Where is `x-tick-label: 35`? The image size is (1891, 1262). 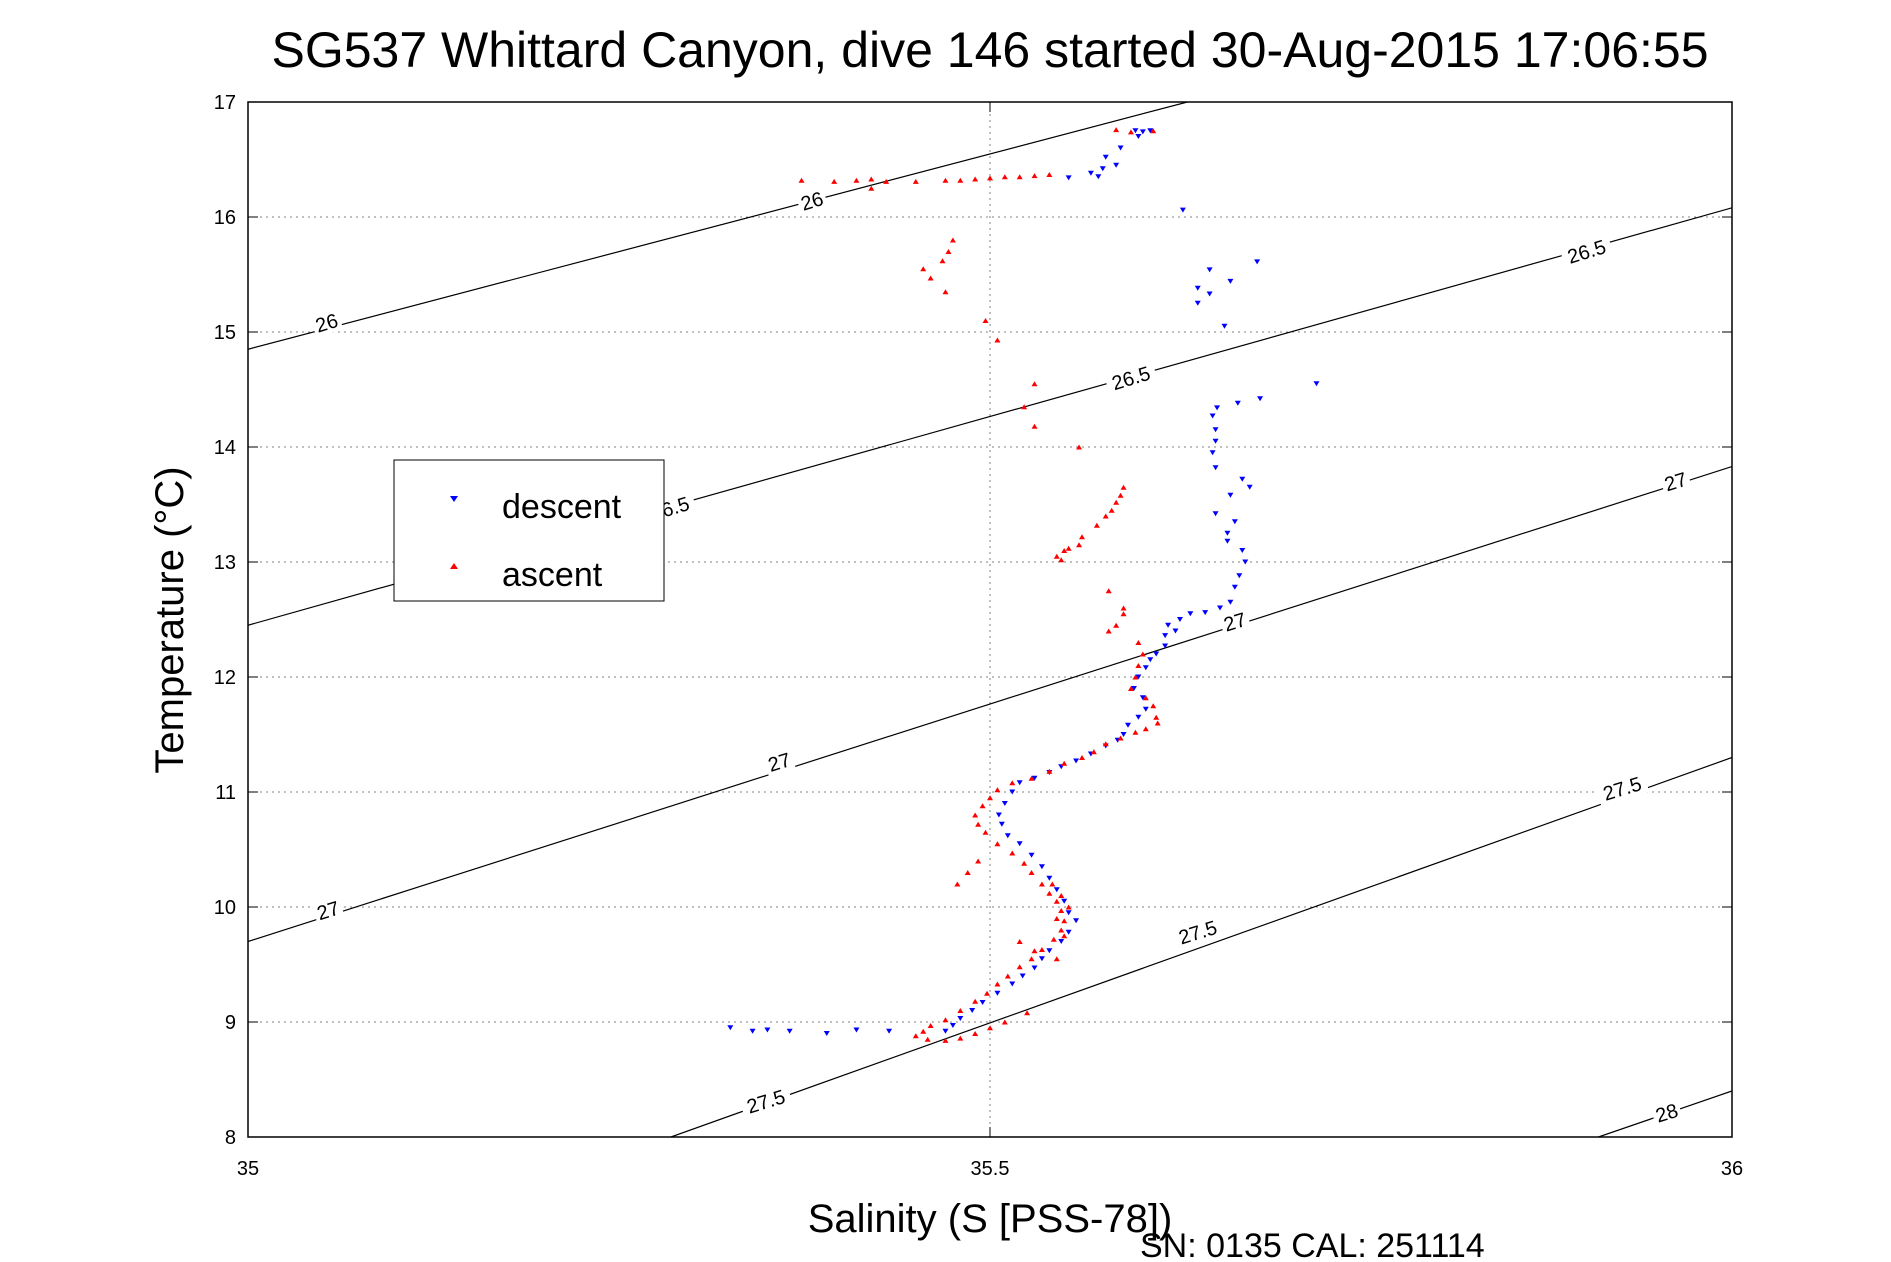
x-tick-label: 35 is located at coordinates (248, 1169).